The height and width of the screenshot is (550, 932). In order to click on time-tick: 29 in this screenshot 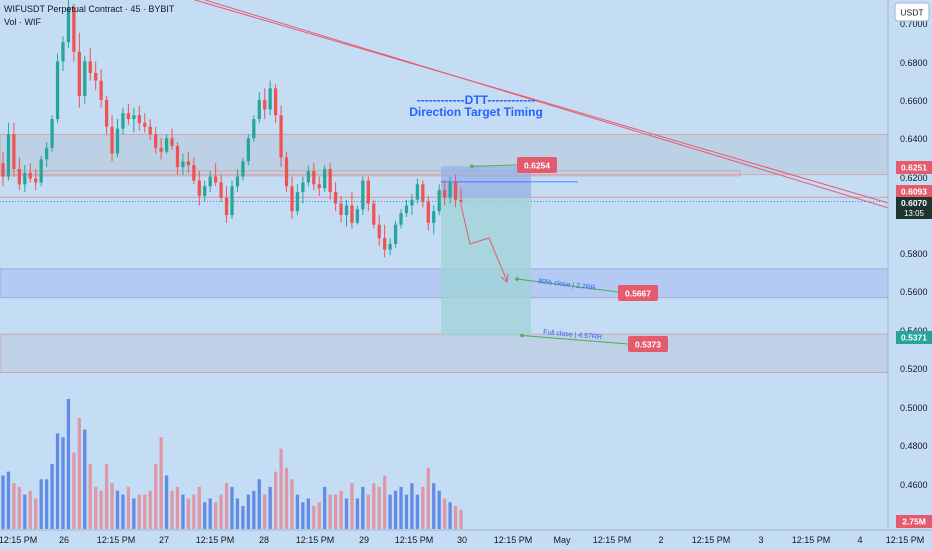, I will do `click(364, 540)`.